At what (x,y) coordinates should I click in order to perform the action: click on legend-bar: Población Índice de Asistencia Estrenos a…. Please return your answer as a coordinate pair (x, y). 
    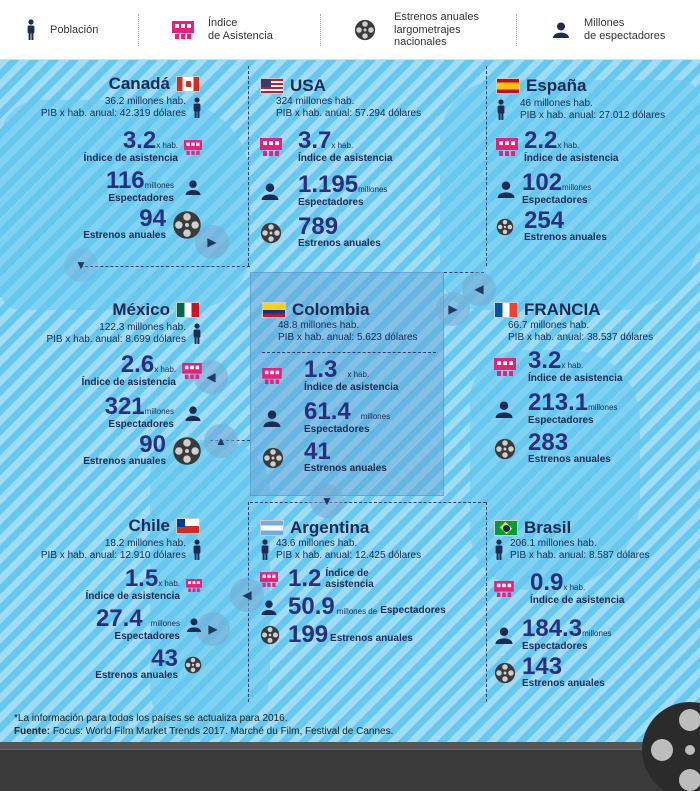
    Looking at the image, I should click on (350, 30).